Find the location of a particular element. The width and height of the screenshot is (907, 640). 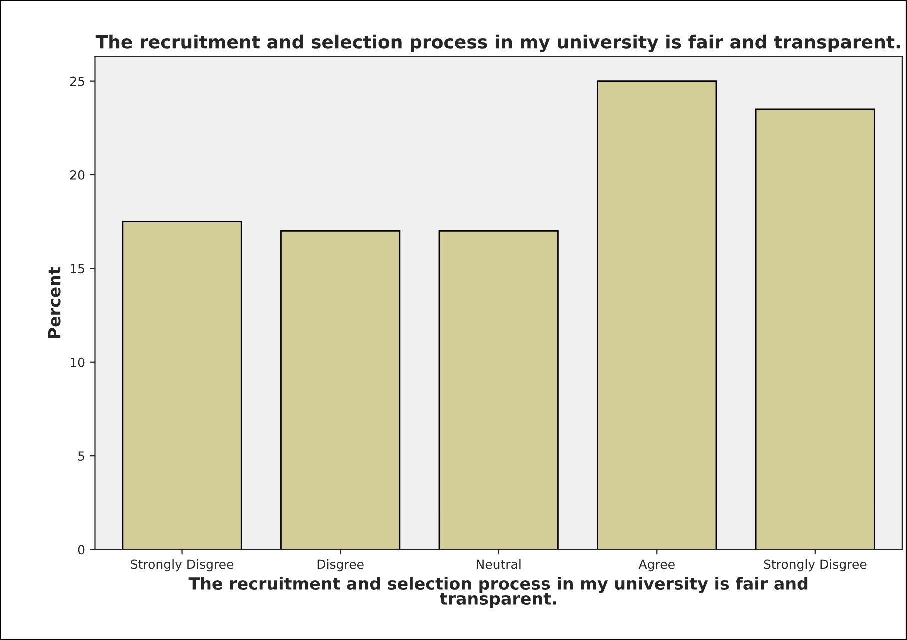

x-tick-label: Disgree is located at coordinates (341, 565).